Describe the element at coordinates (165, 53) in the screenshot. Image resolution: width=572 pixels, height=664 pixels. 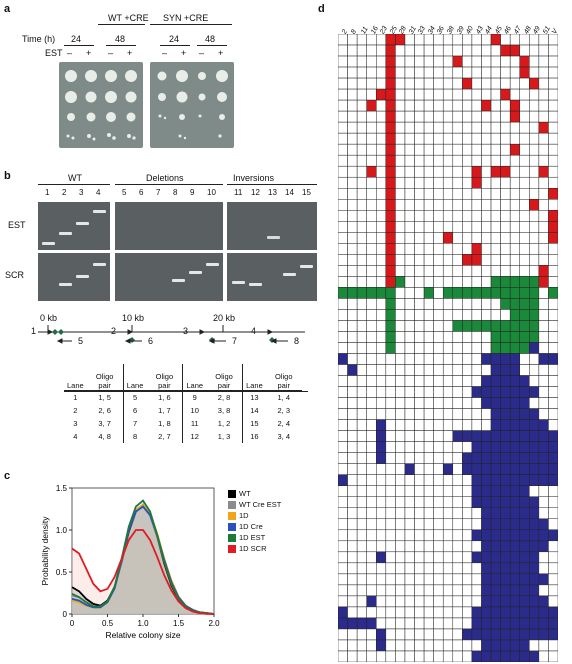
I see `est-sign: –` at that location.